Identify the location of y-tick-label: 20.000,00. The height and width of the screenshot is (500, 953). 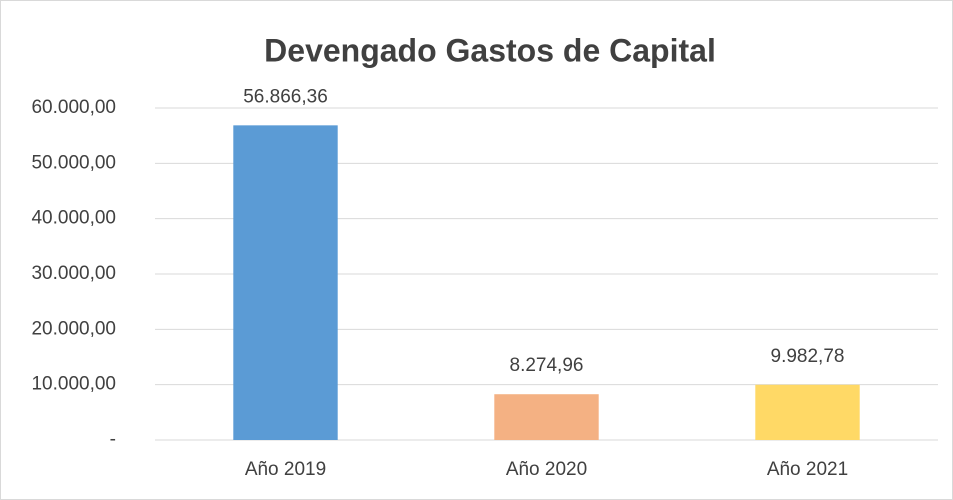
(73, 328).